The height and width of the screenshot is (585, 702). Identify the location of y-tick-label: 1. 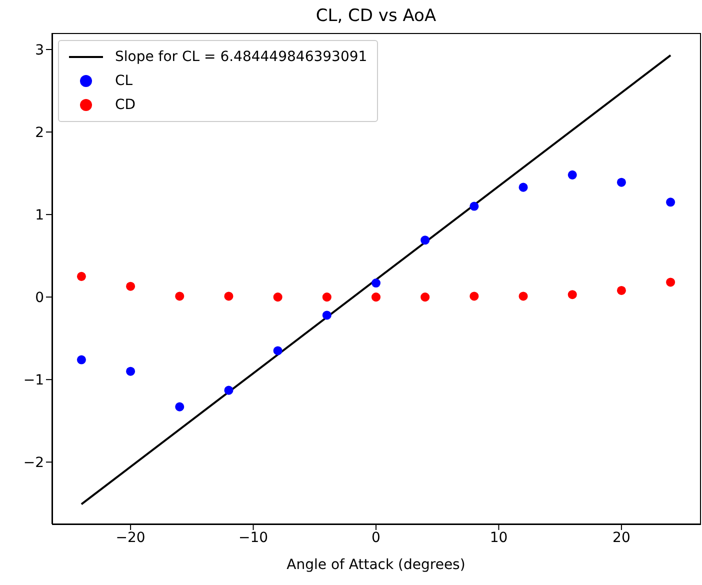
(39, 216).